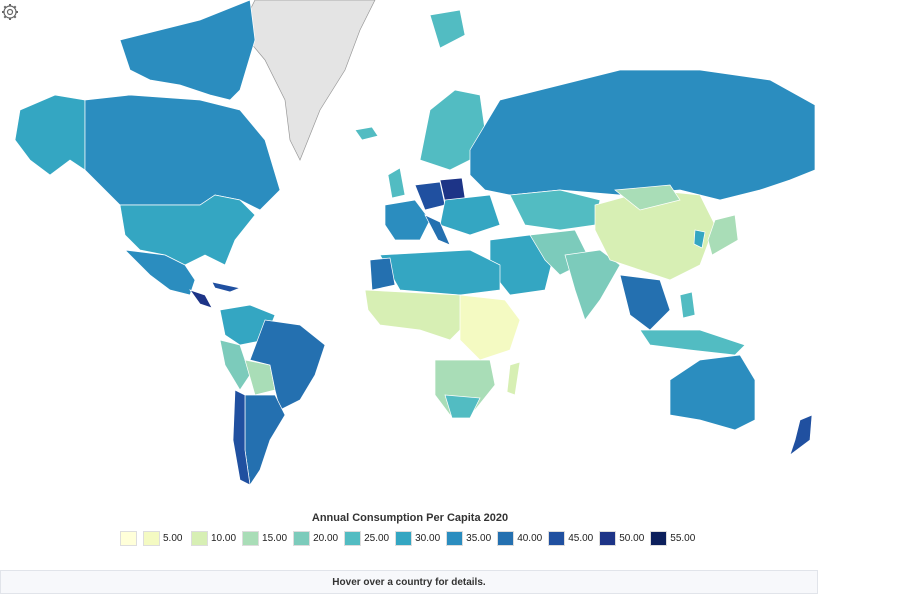 The image size is (900, 599). I want to click on country-new-zealand, so click(801, 435).